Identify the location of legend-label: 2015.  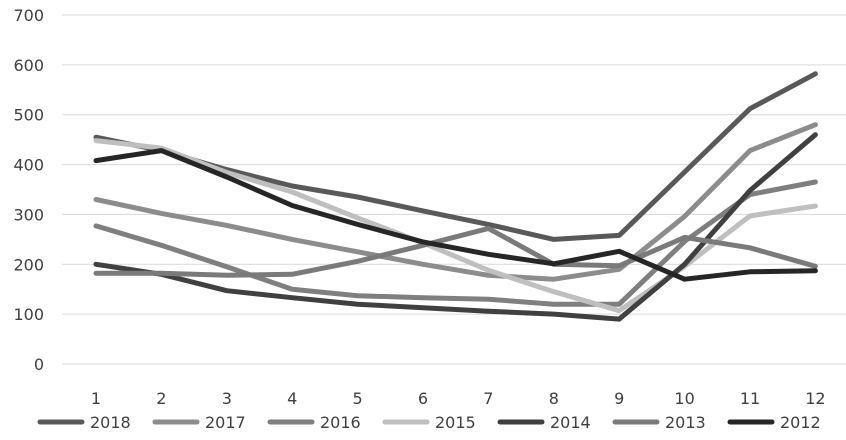
(455, 422).